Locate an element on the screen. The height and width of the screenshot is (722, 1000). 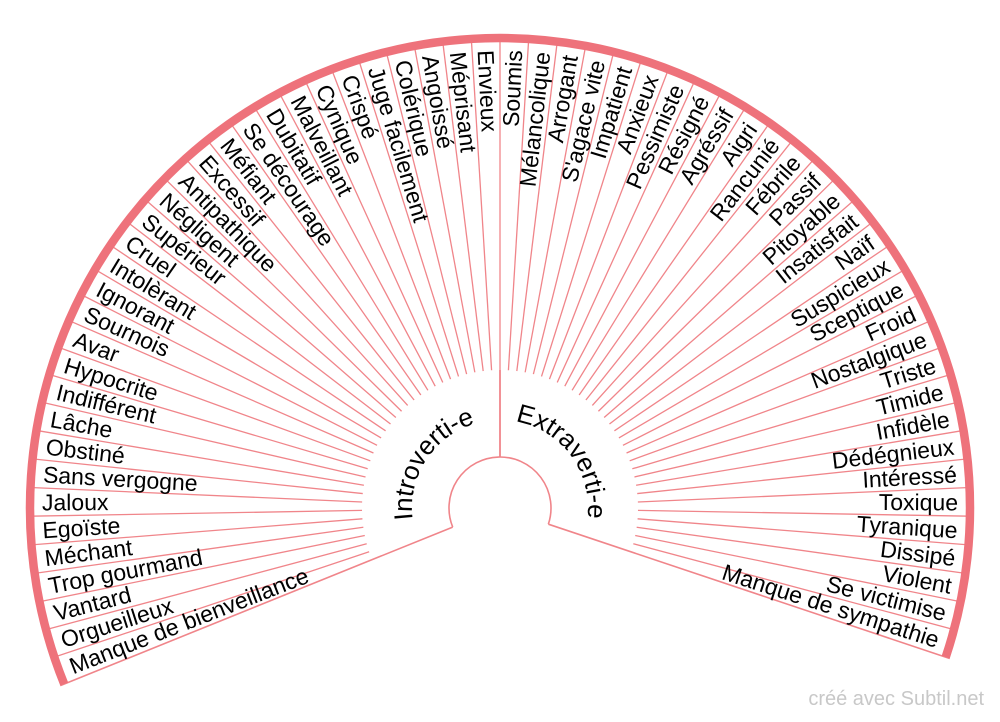
credit-text: créé avec Subtil.net is located at coordinates (896, 699).